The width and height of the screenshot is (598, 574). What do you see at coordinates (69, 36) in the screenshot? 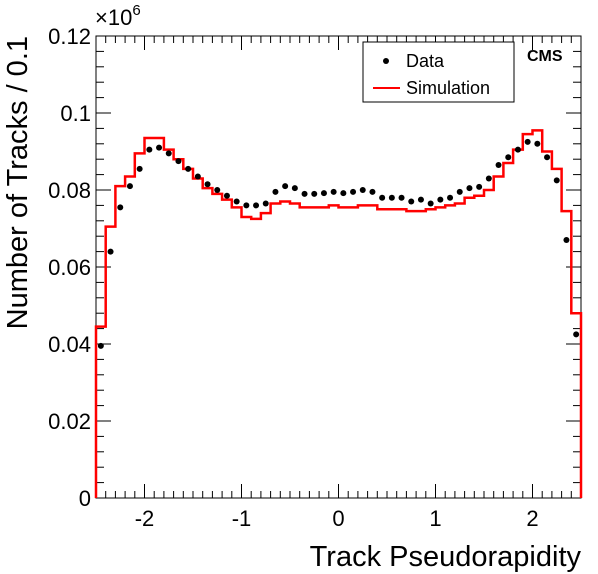
I see `y-tick-label: 0.12` at bounding box center [69, 36].